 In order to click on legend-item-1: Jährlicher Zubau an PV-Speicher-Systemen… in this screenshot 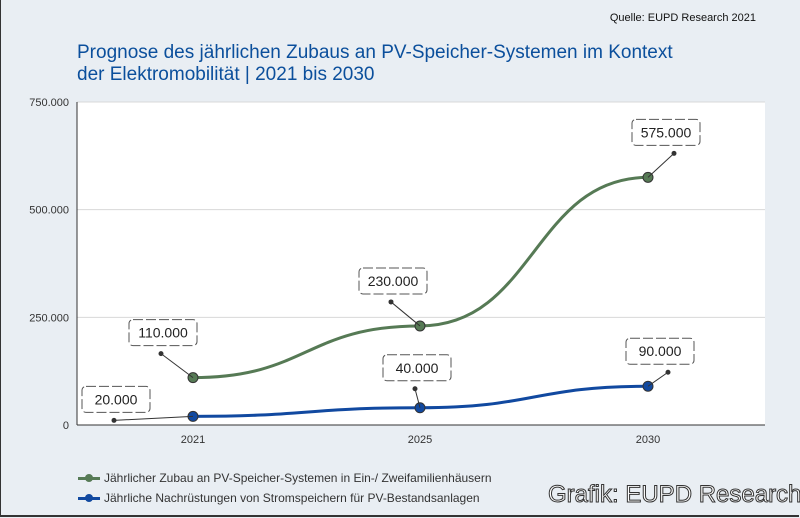, I will do `click(285, 478)`.